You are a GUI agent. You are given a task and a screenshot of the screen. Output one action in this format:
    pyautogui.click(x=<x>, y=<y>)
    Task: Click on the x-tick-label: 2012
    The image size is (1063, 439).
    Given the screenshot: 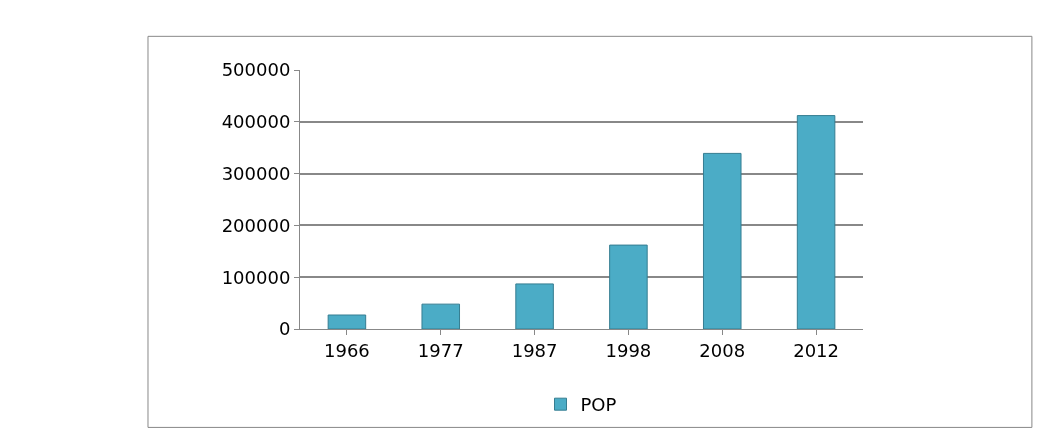 What is the action you would take?
    pyautogui.click(x=816, y=350)
    